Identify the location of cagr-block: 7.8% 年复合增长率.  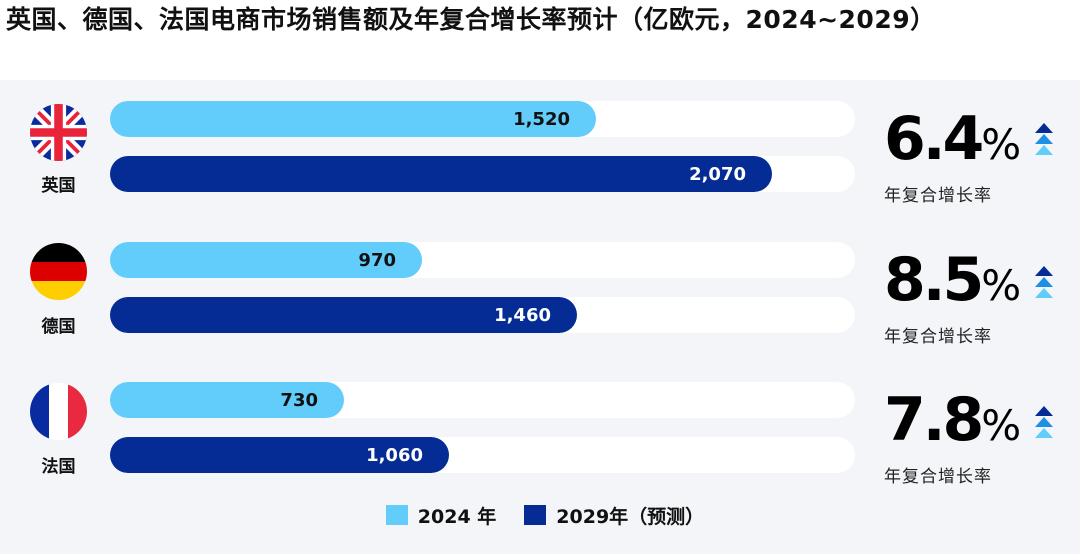
(979, 438).